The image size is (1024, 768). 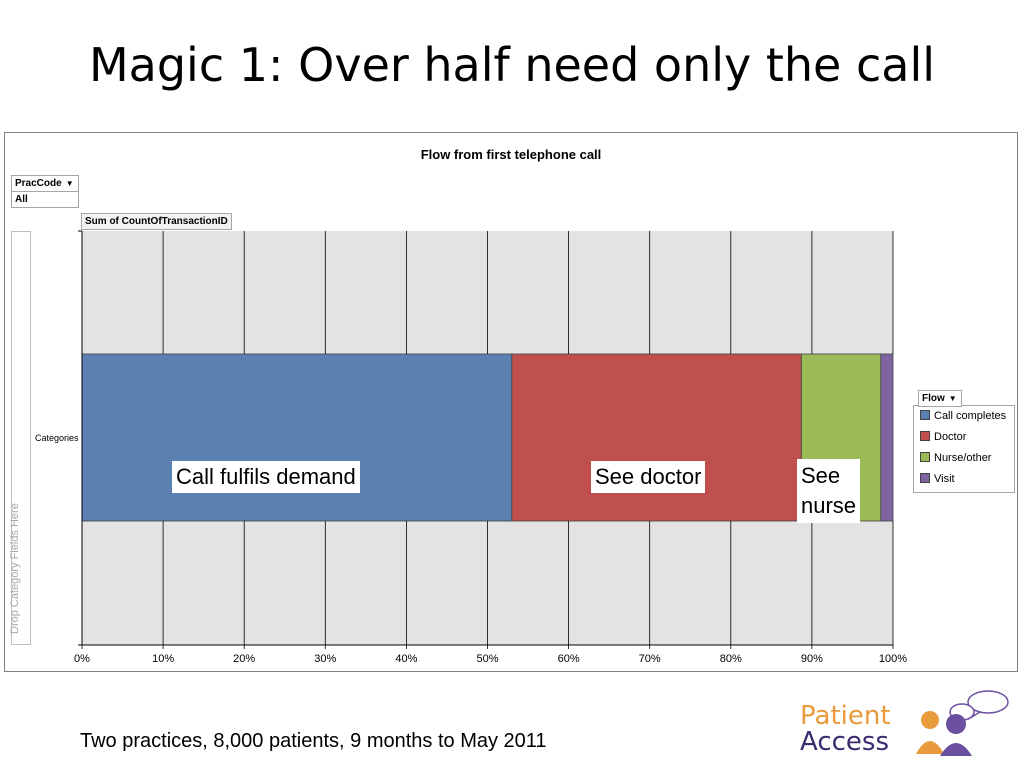 I want to click on bar-visit, so click(x=887, y=437).